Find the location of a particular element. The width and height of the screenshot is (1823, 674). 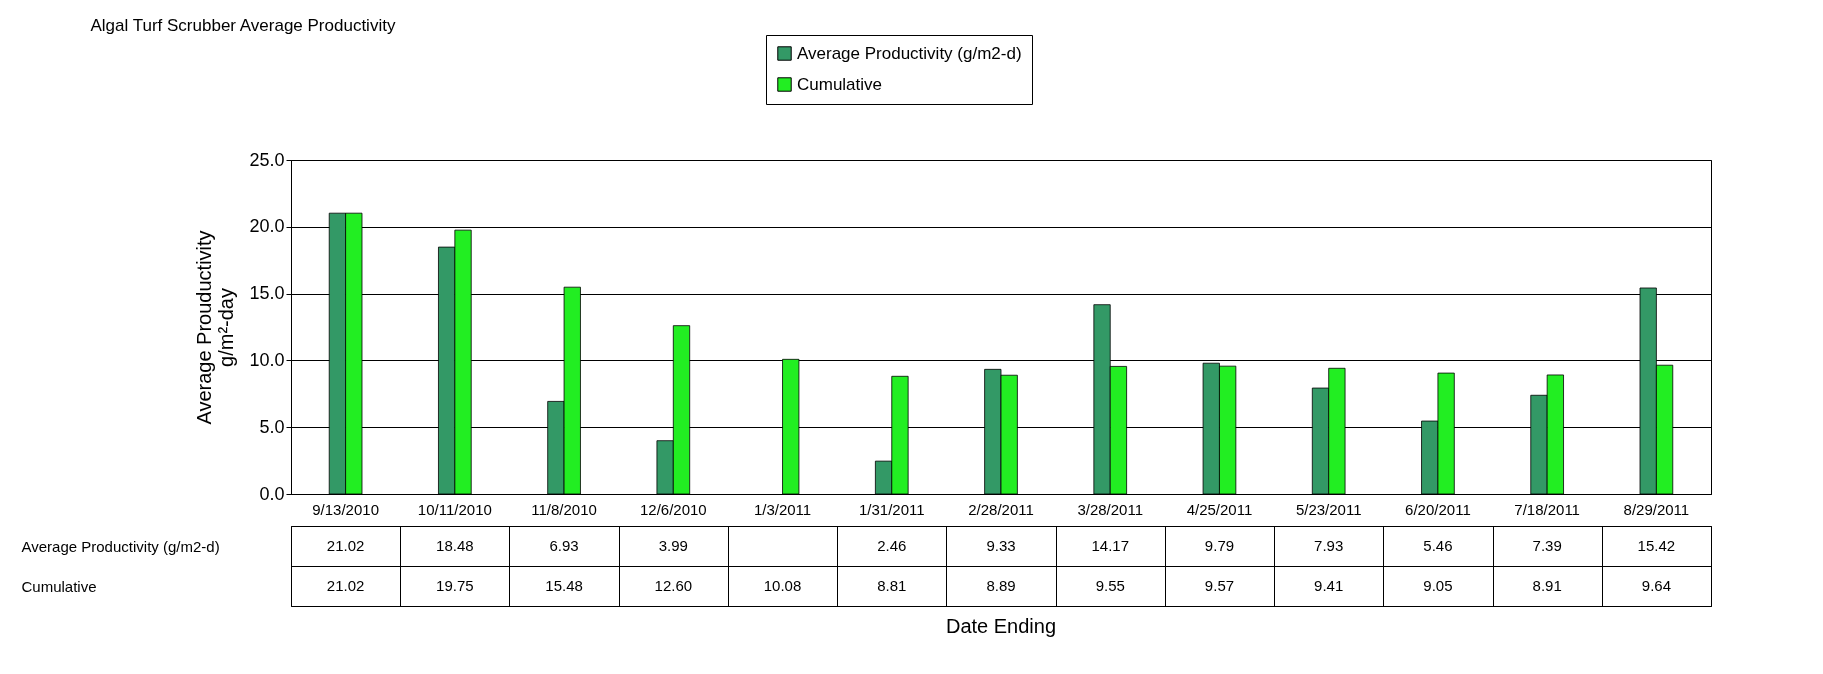

x-tick-label: 12/6/2010 is located at coordinates (673, 509).